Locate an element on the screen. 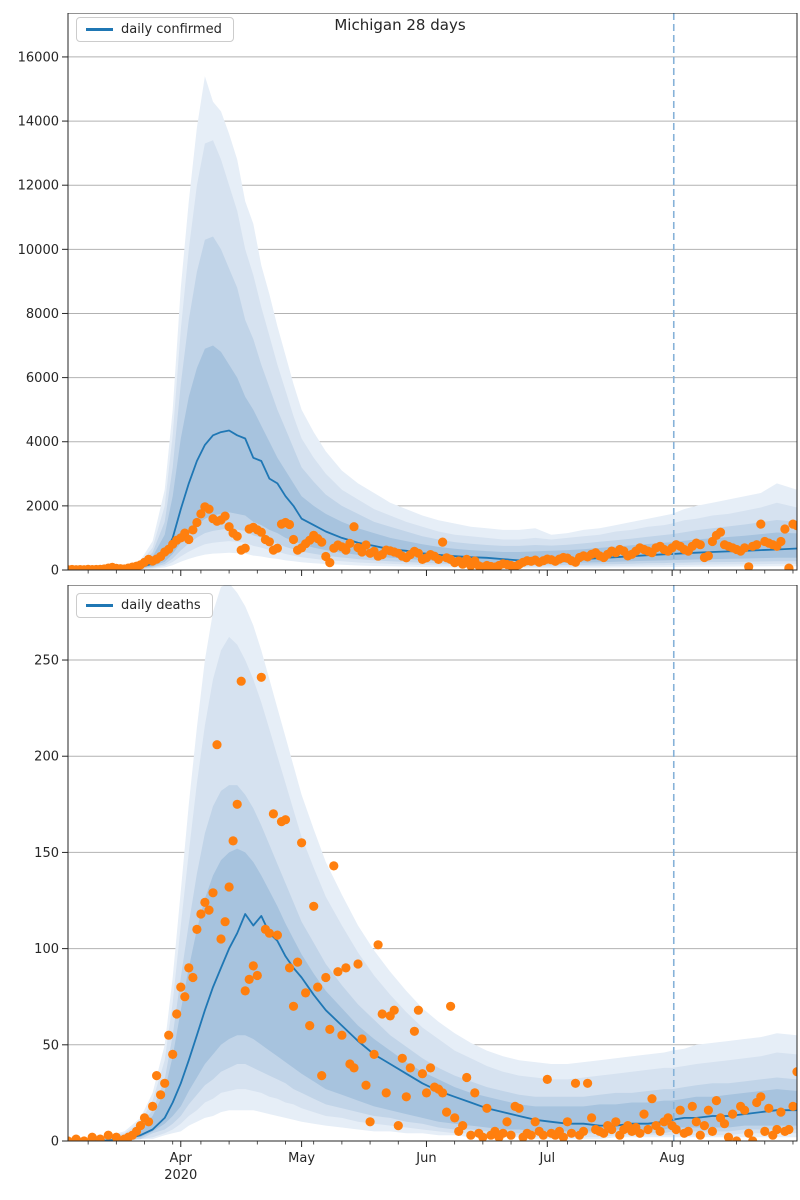 This screenshot has height=1200, width=800. deaths-line-sample is located at coordinates (99, 605).